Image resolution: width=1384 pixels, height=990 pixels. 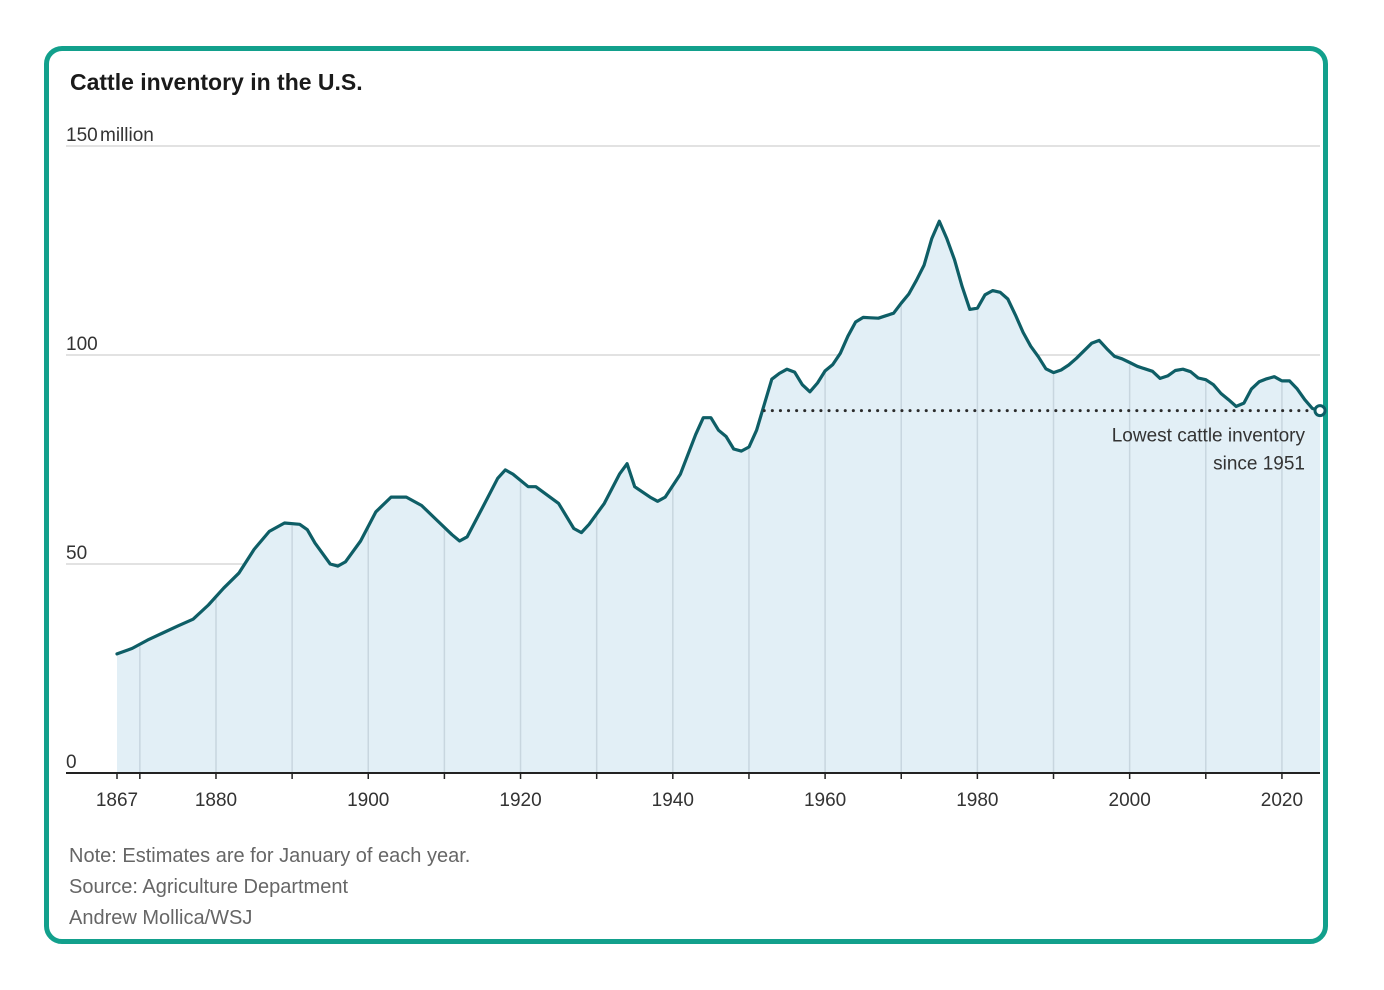 I want to click on annotation-layer: Lowest cattle inventory since 1951, so click(x=1044, y=439).